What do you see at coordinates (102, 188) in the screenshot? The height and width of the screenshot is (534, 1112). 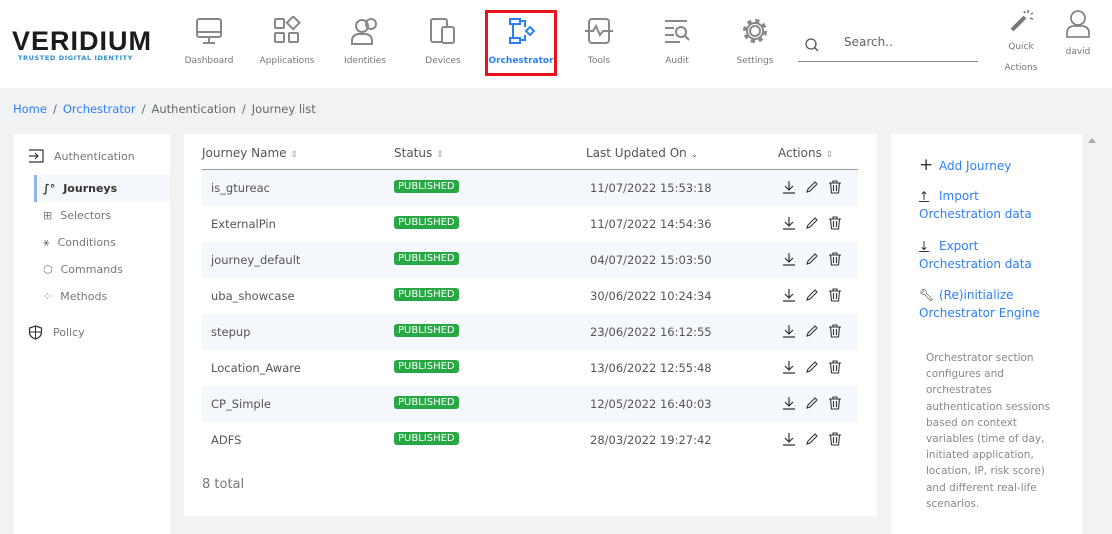 I see `sidebar-item-journeys: ∫° Journeys` at bounding box center [102, 188].